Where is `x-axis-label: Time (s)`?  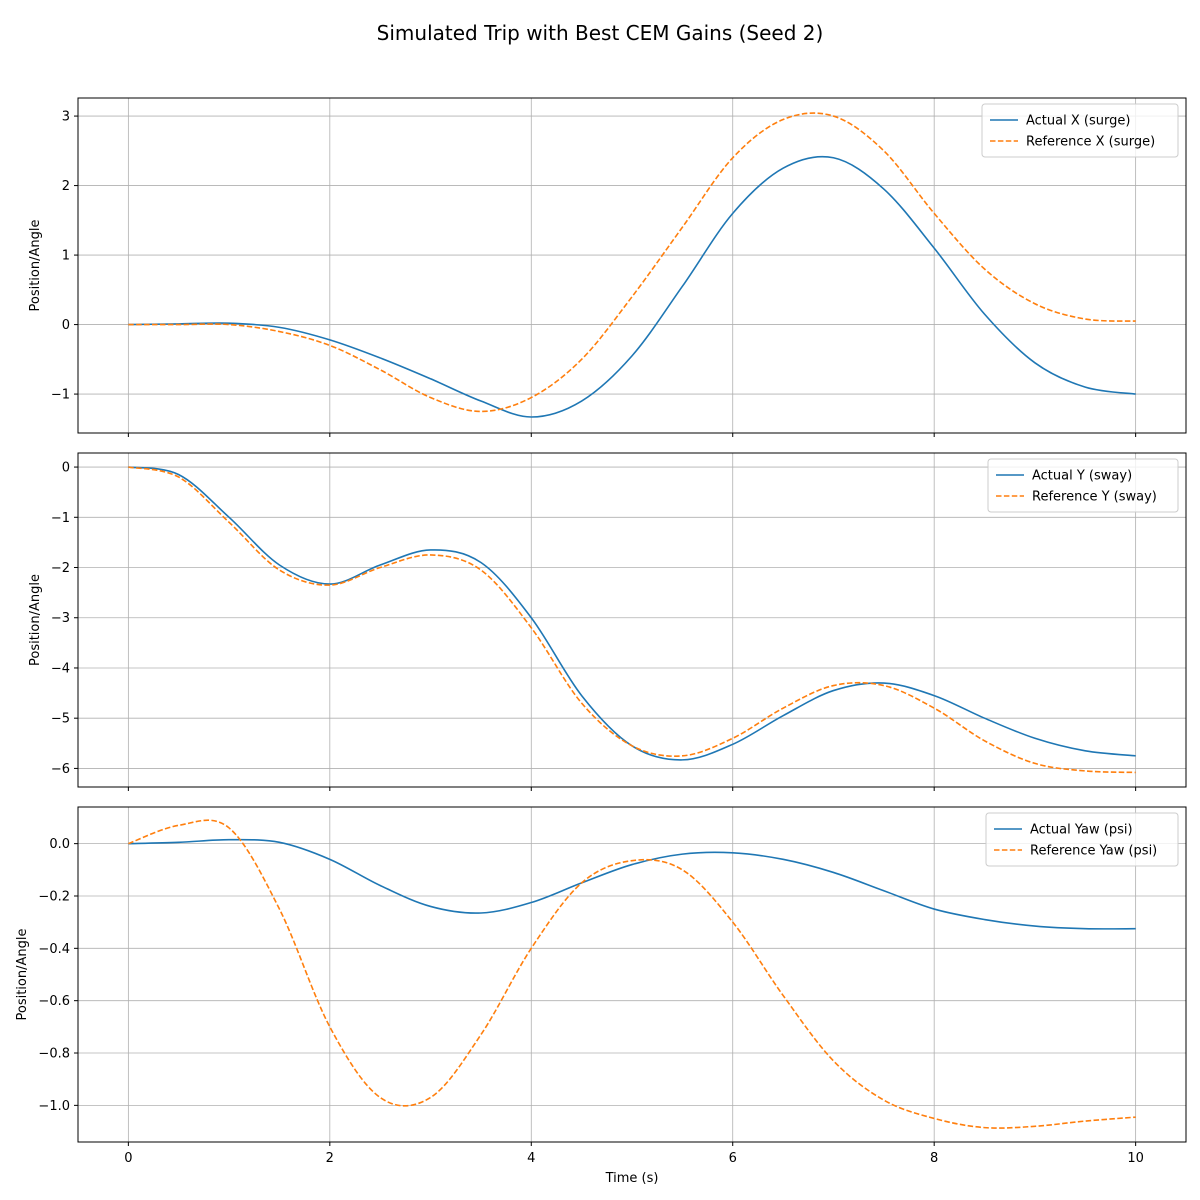
x-axis-label: Time (s) is located at coordinates (632, 1178).